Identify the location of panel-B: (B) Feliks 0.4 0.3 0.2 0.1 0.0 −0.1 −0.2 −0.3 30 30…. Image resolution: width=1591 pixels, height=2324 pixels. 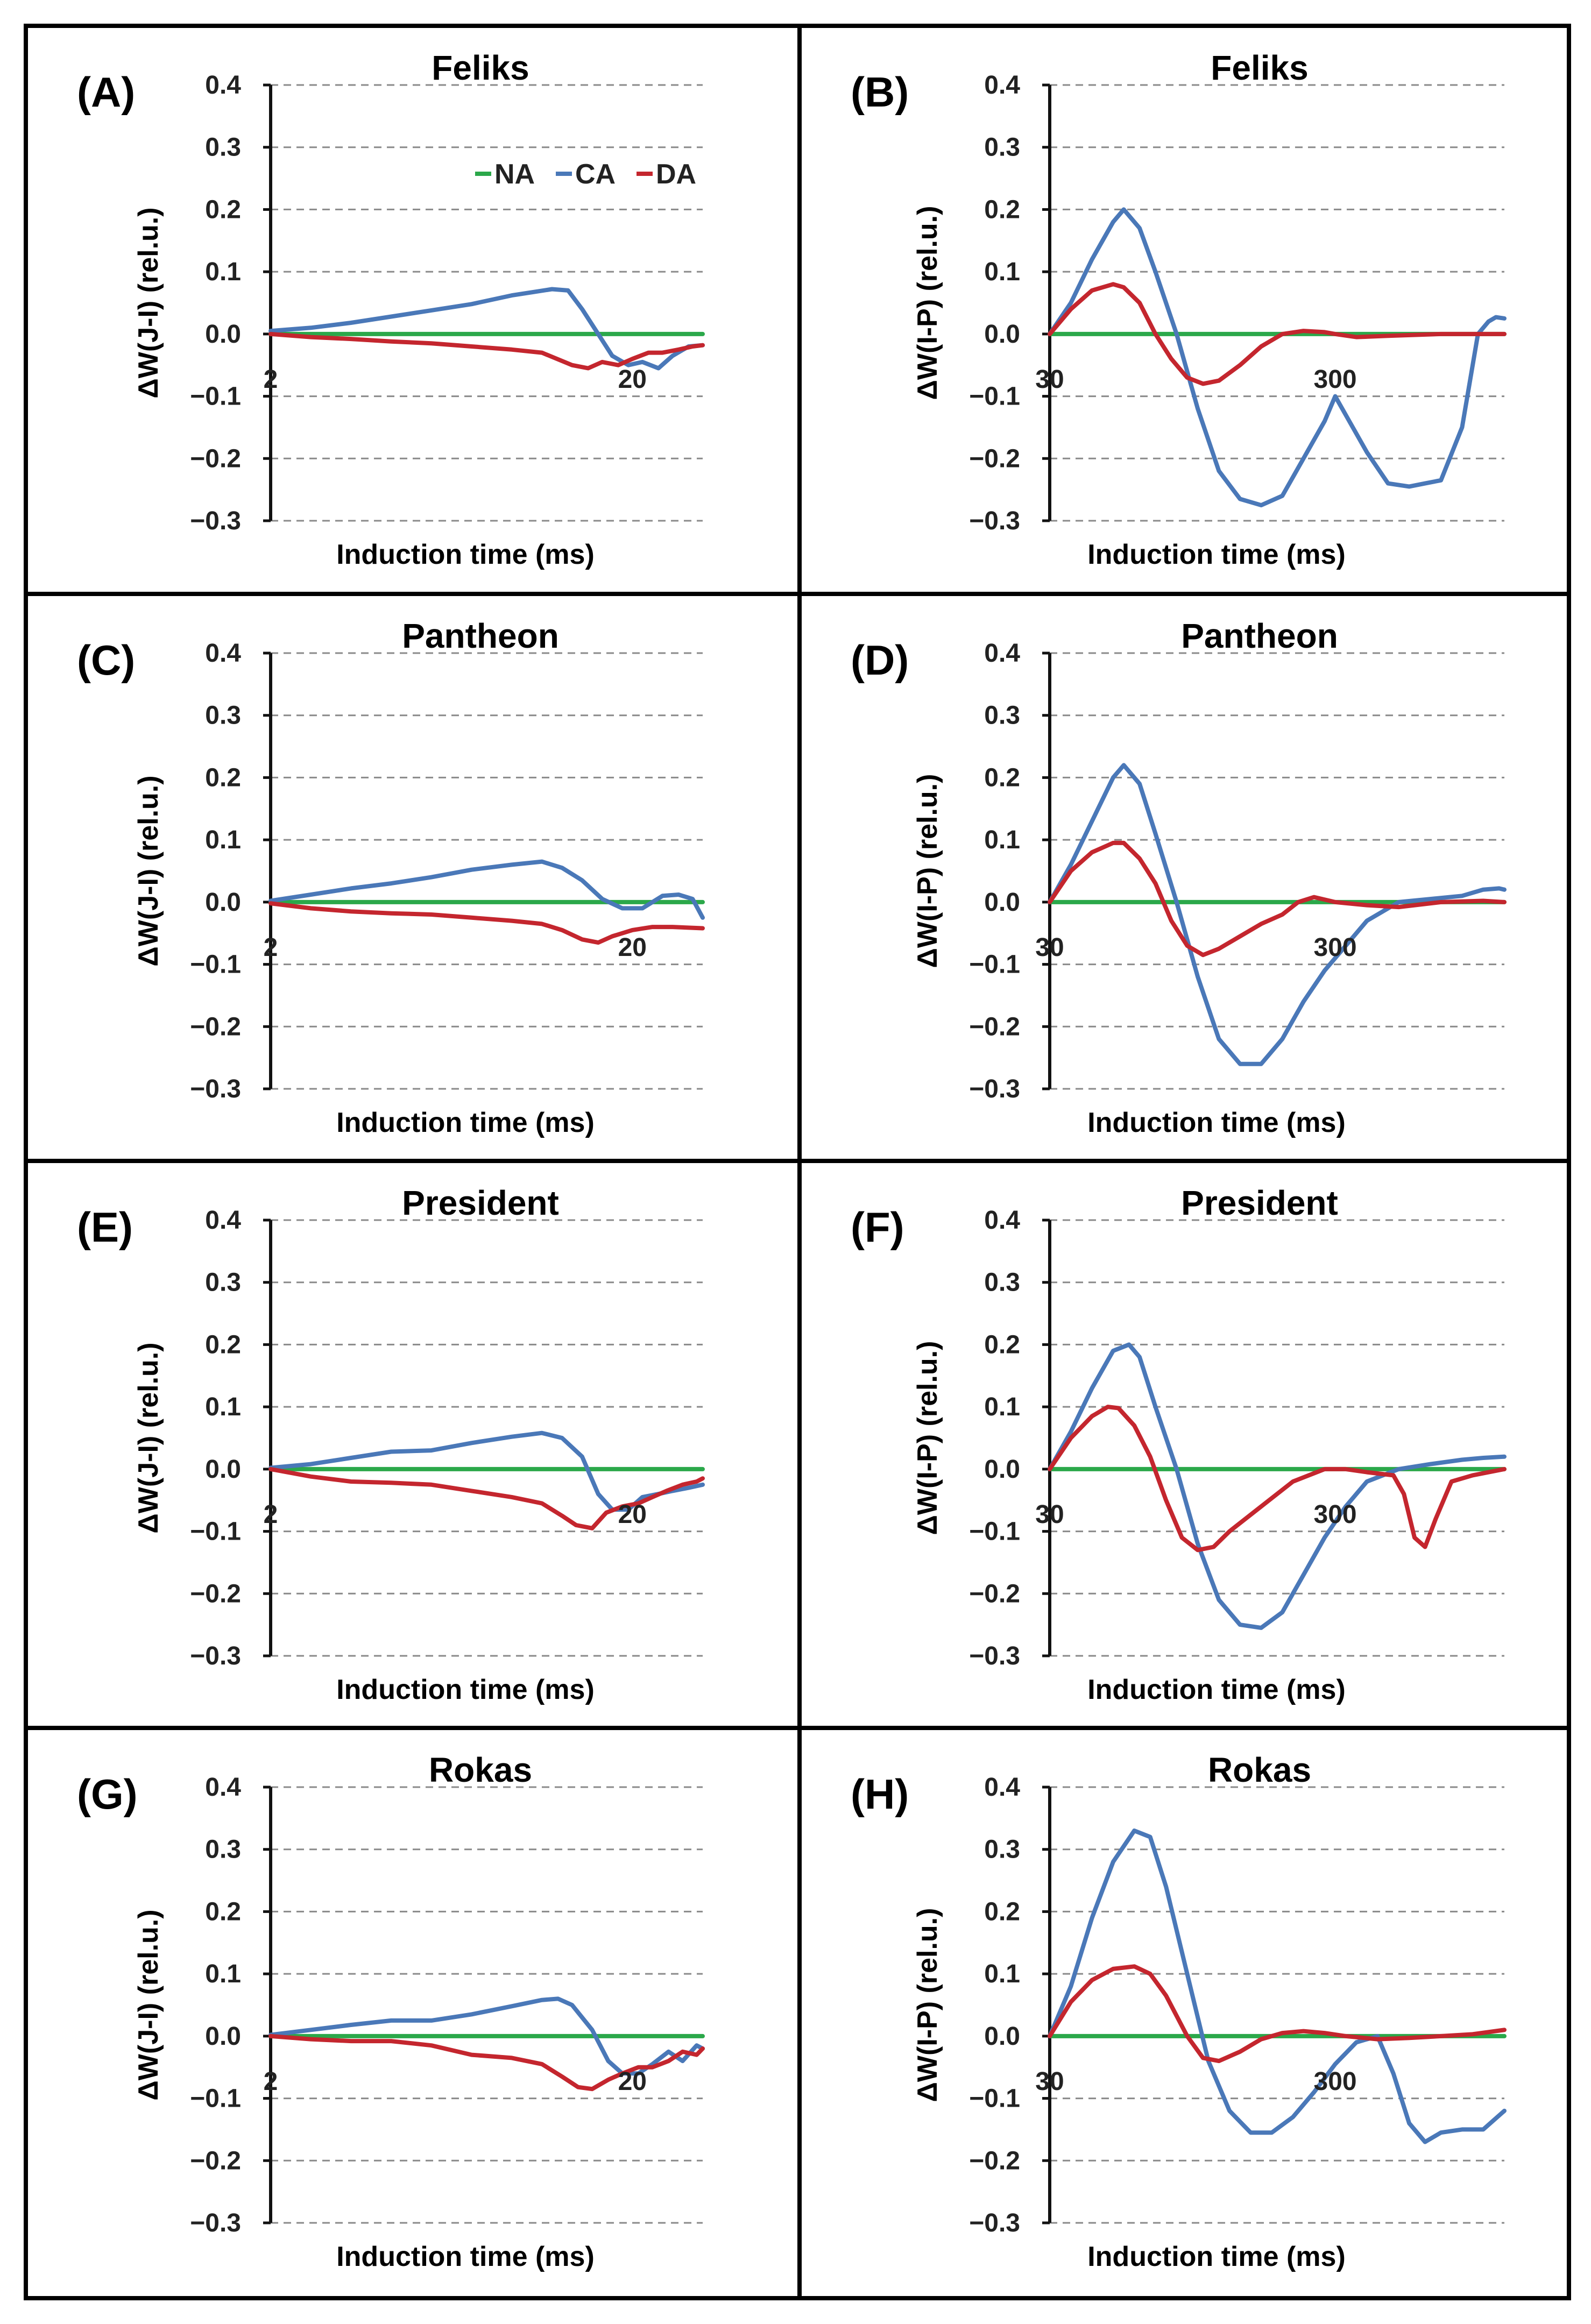
(1179, 309).